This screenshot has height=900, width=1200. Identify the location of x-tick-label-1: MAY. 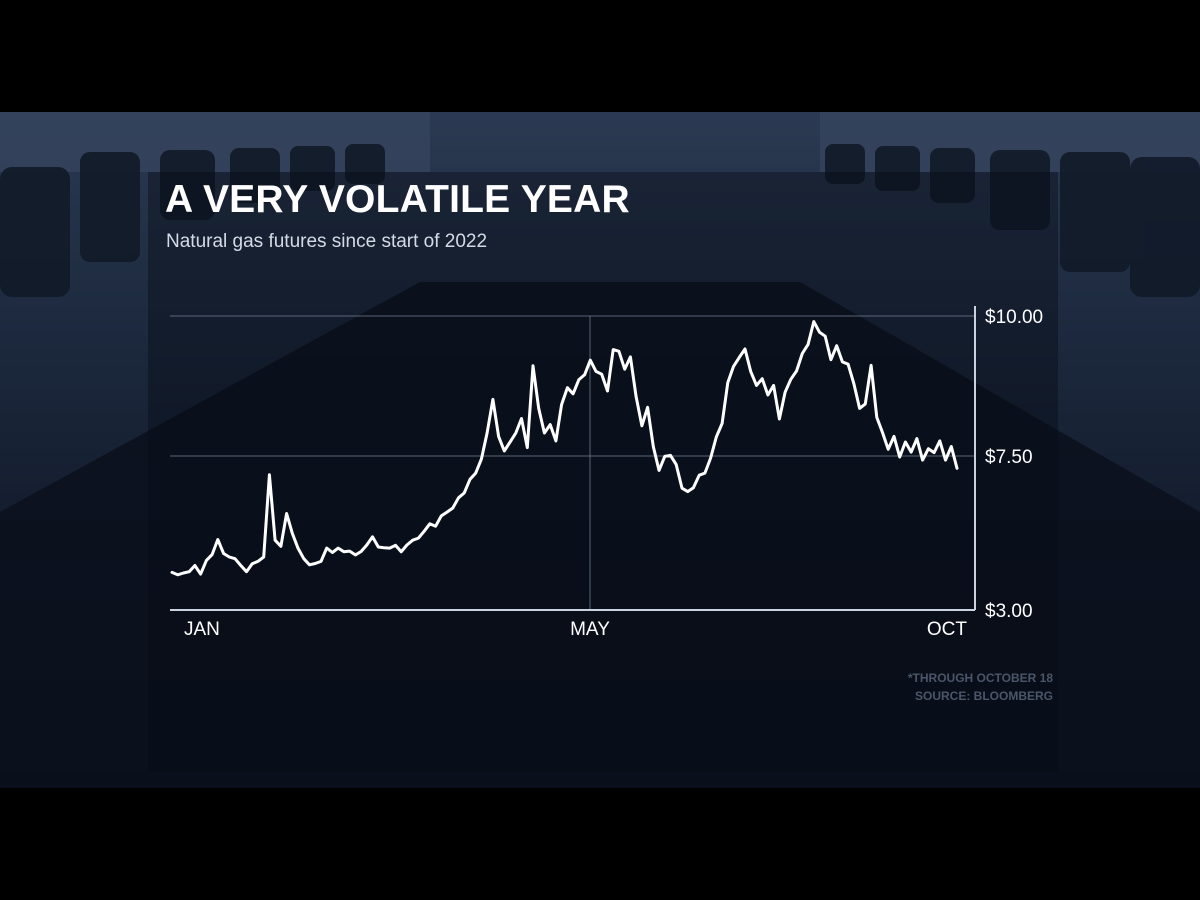
(590, 629).